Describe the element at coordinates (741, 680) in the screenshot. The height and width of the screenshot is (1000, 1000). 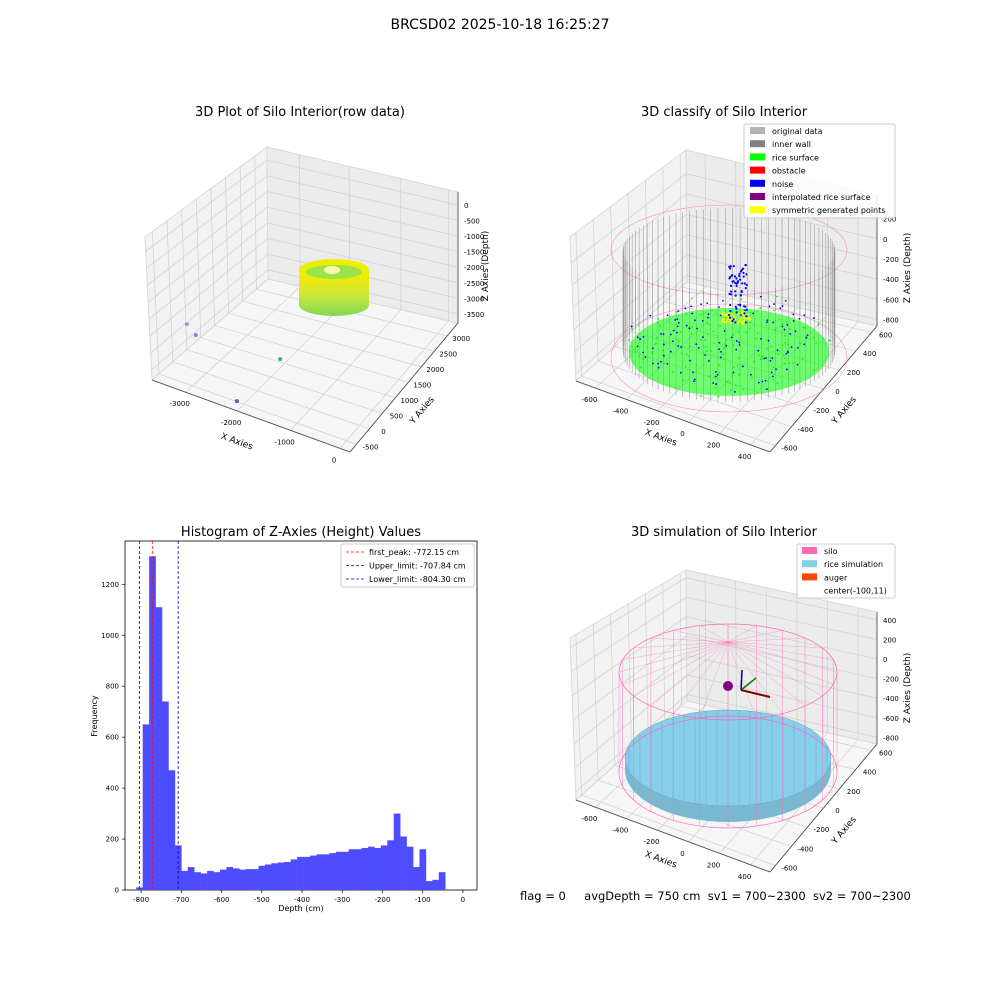
I see `auger-z-arrow` at that location.